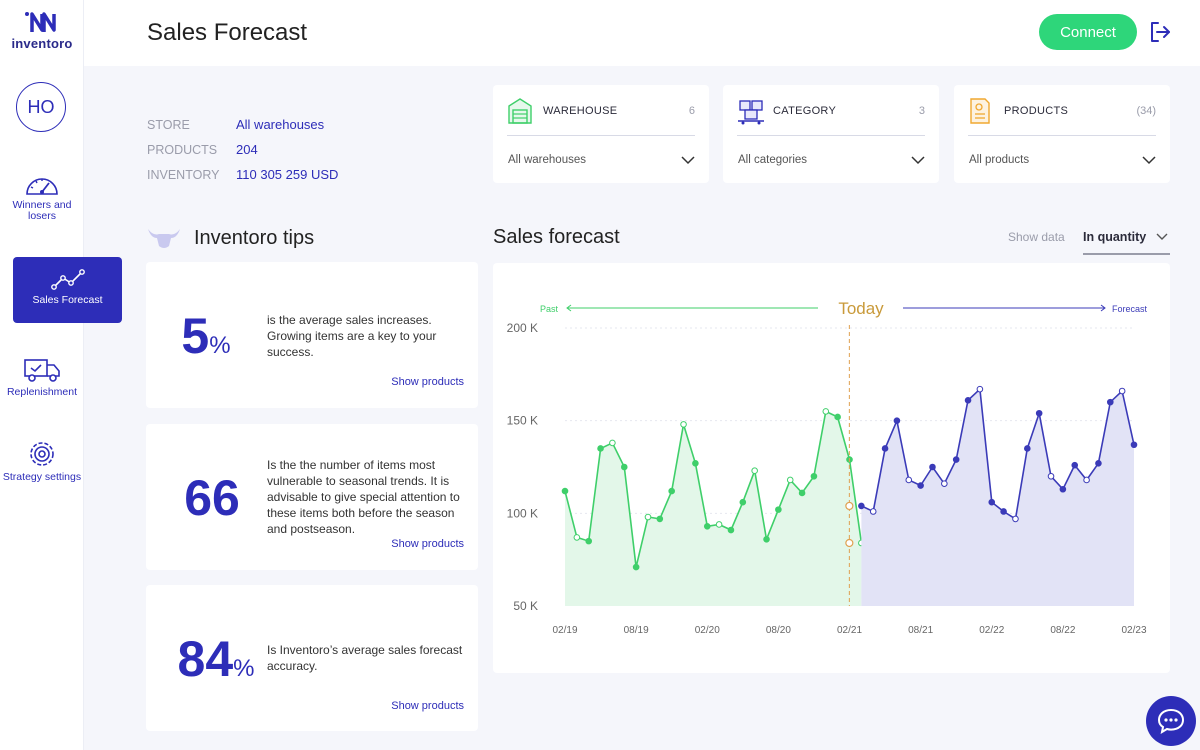 This screenshot has width=1200, height=750. Describe the element at coordinates (1126, 254) in the screenshot. I see `show-data-underline` at that location.